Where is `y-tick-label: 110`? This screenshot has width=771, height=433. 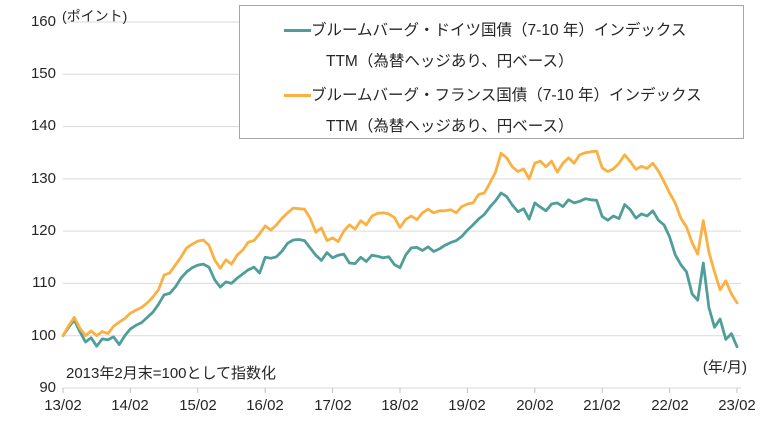 y-tick-label: 110 is located at coordinates (44, 282).